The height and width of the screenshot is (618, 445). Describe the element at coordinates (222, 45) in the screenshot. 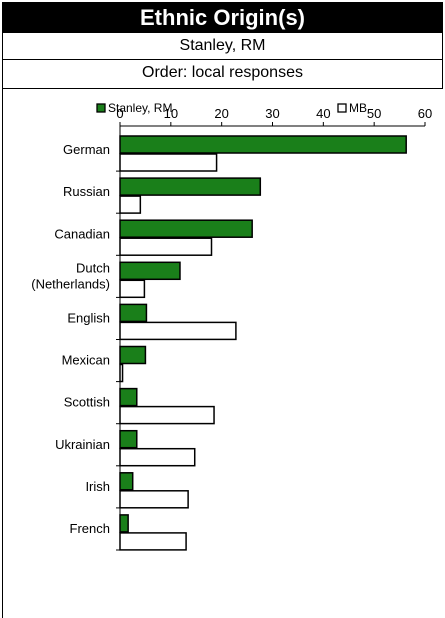

I see `subtitle-location: Stanley, RM` at that location.